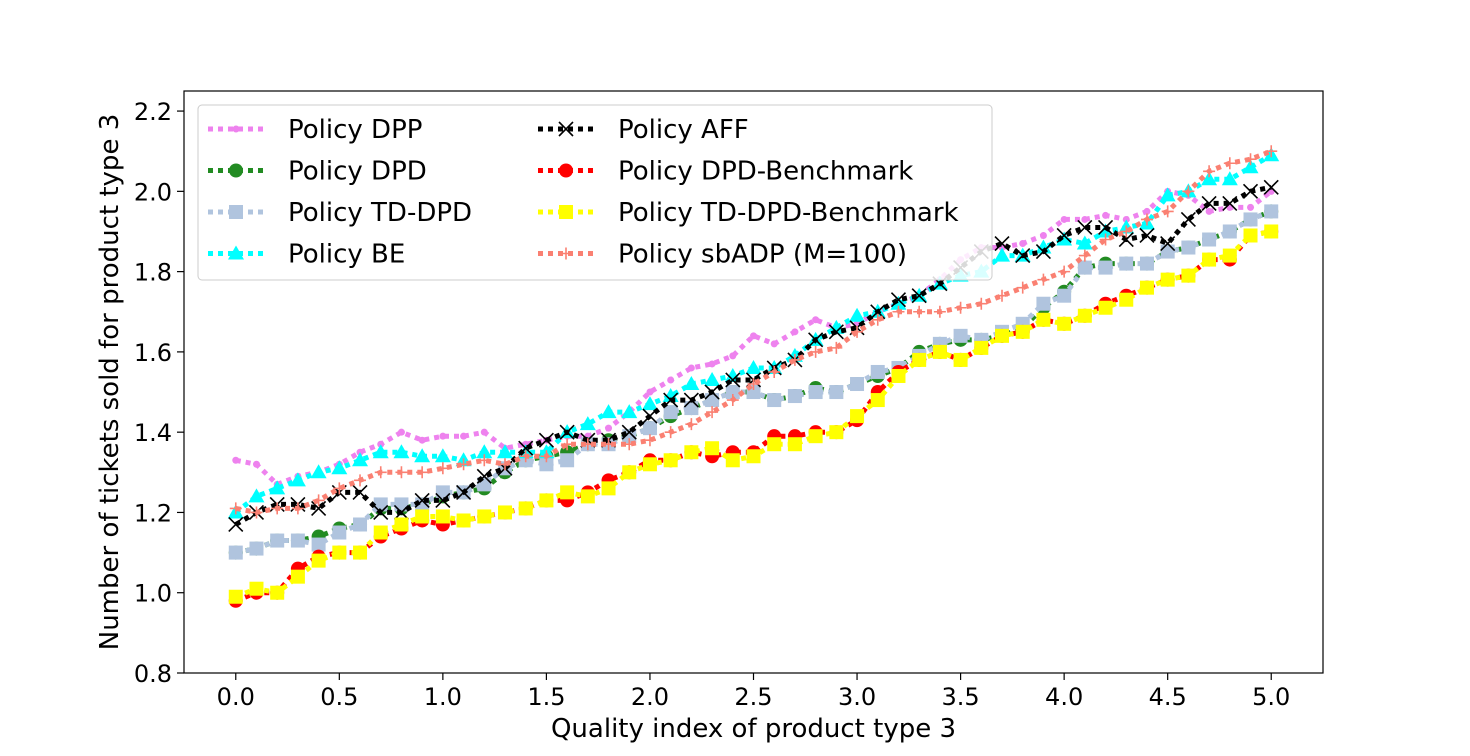 The image size is (1470, 756). What do you see at coordinates (153, 513) in the screenshot?
I see `y-tick-label: 1.2` at bounding box center [153, 513].